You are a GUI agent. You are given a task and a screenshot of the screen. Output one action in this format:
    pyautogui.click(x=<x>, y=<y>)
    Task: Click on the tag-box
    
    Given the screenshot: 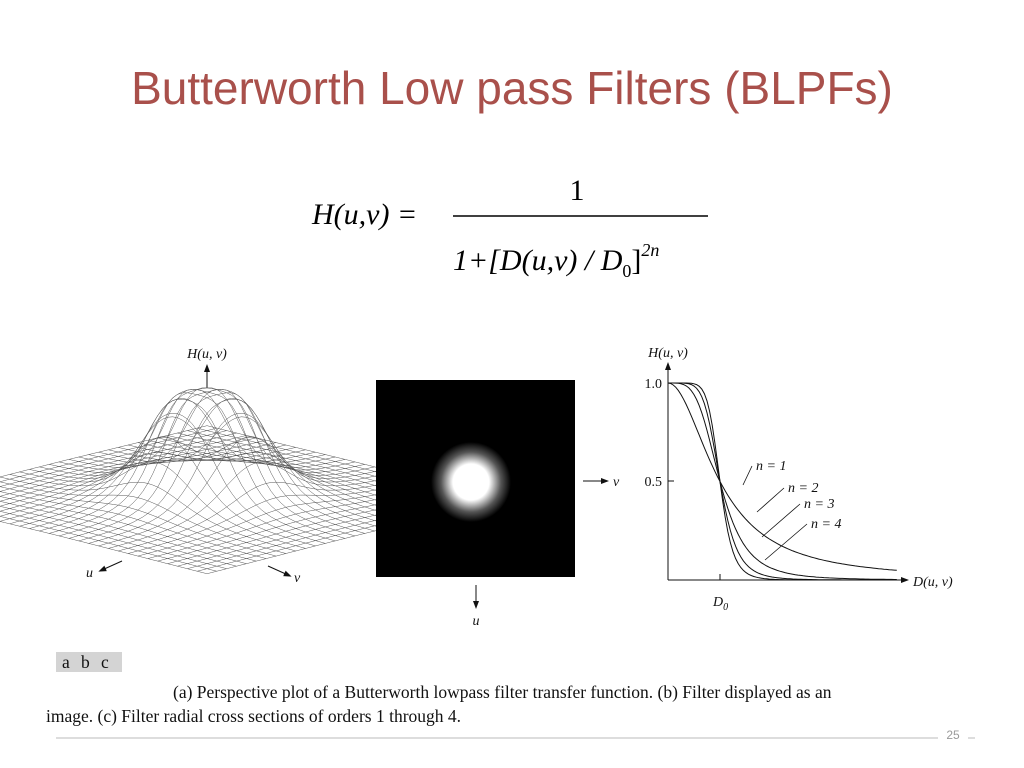 What is the action you would take?
    pyautogui.click(x=89, y=662)
    